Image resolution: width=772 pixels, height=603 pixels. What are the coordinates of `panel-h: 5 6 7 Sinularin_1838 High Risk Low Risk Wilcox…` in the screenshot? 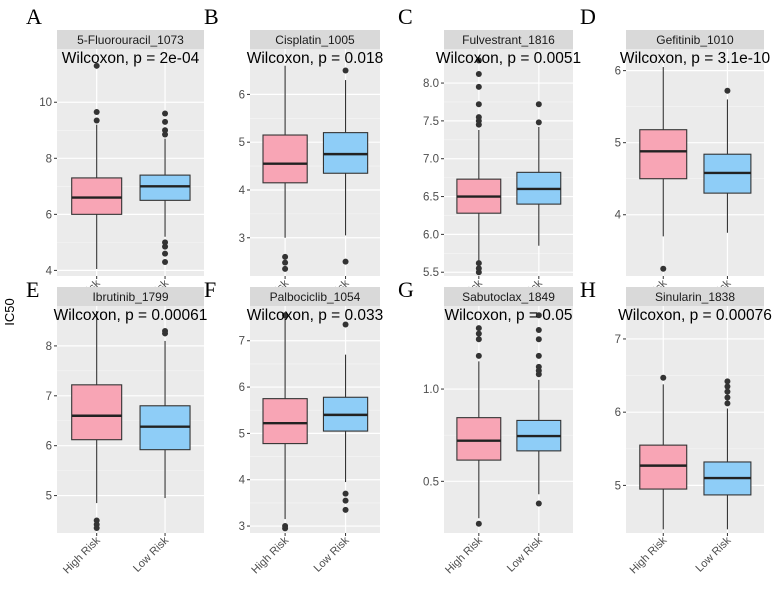 It's located at (676, 426).